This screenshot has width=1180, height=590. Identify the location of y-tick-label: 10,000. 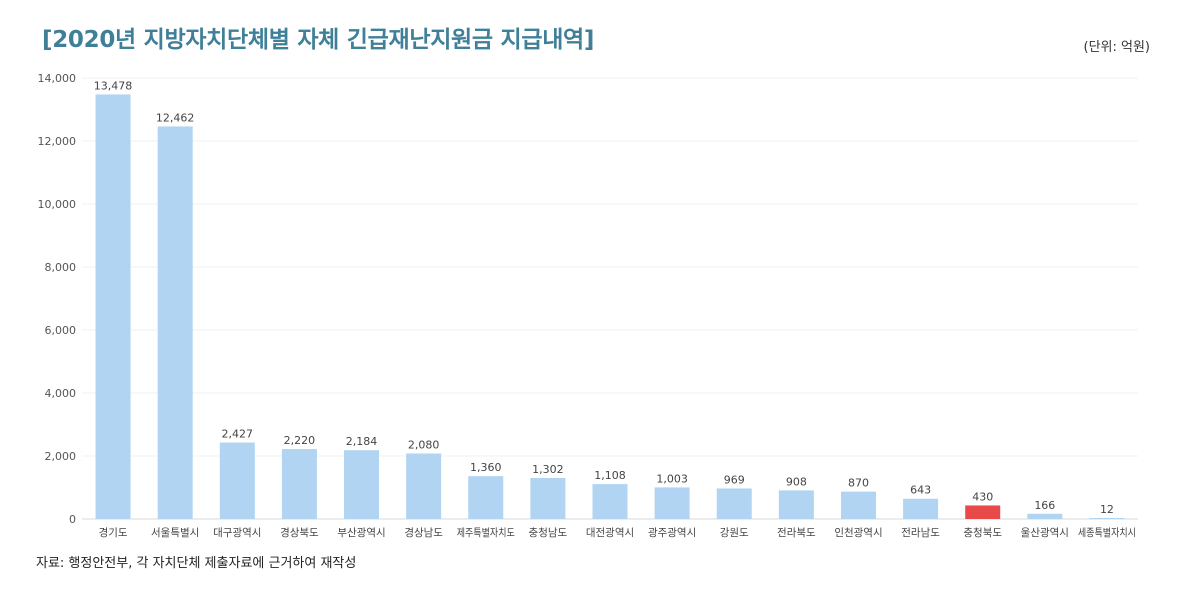
(57, 204).